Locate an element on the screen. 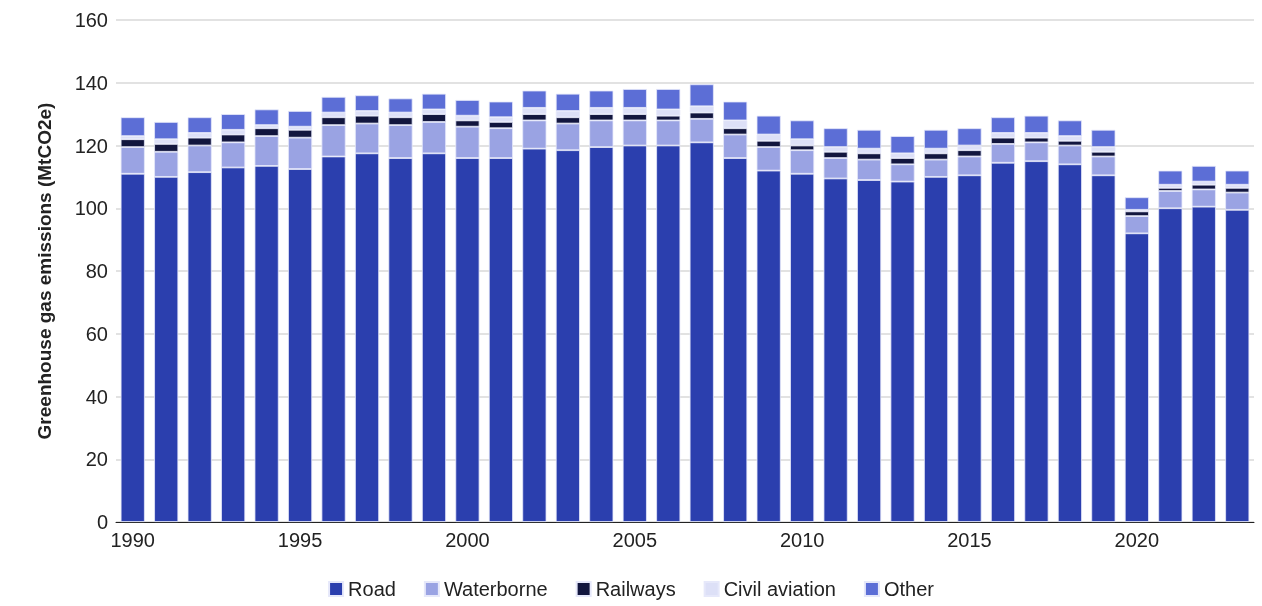 This screenshot has width=1262, height=606. x-tick-label: 2020 is located at coordinates (1137, 540).